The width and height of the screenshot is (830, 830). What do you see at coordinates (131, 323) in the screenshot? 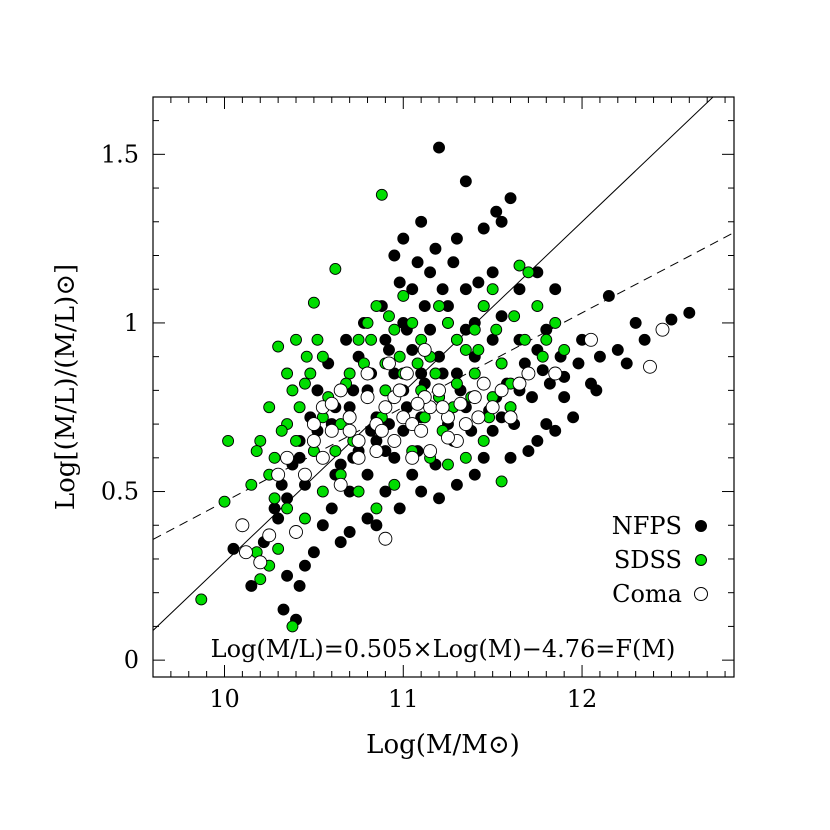
I see `y-tick-label: 1` at bounding box center [131, 323].